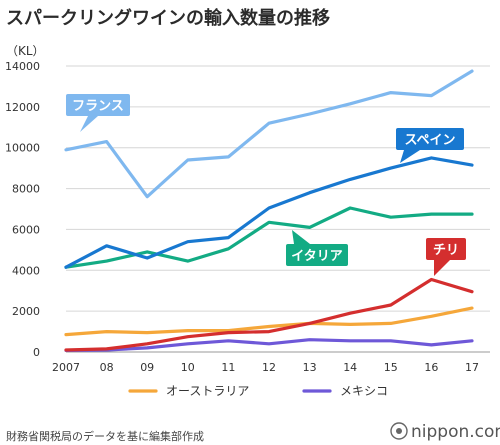 Image resolution: width=500 pixels, height=445 pixels. I want to click on legend-label: オーストラリア, so click(207, 391).